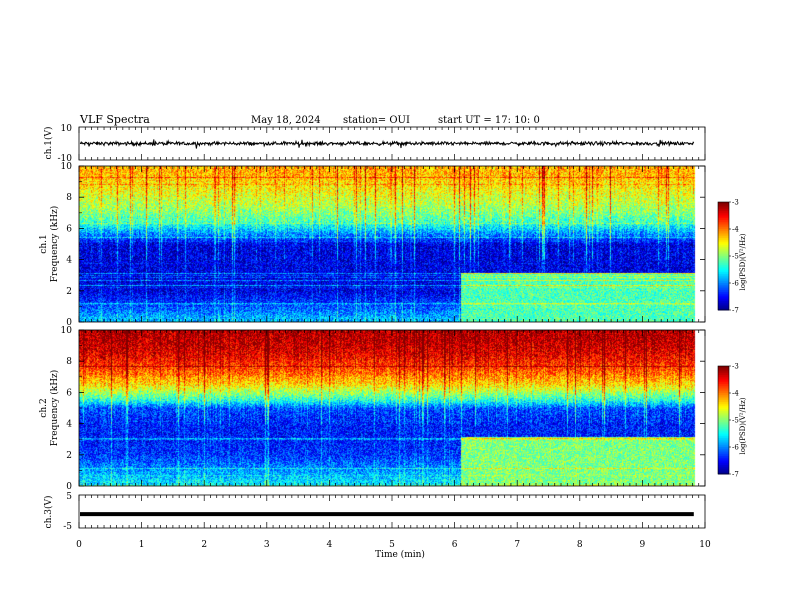 This screenshot has height=612, width=792. What do you see at coordinates (67, 129) in the screenshot?
I see `ch1-ytick-top: 10` at bounding box center [67, 129].